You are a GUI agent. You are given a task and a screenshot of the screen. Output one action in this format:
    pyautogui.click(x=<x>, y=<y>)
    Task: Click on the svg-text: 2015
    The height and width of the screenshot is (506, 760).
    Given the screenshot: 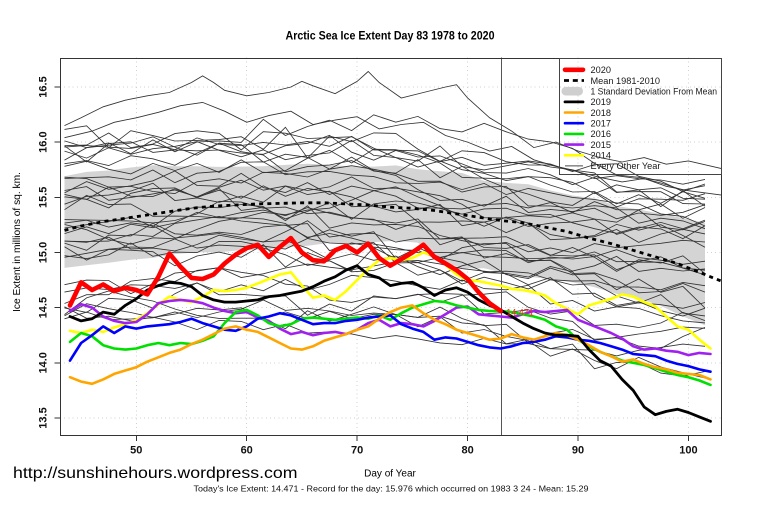 What is the action you would take?
    pyautogui.click(x=601, y=145)
    